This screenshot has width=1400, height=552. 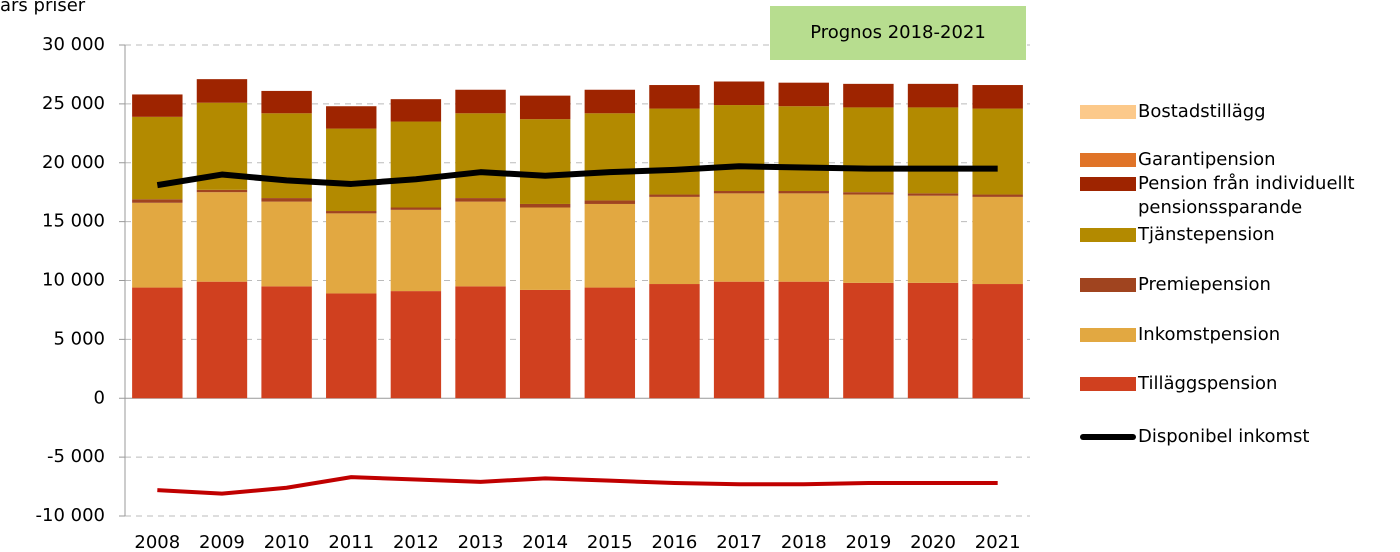 I want to click on legend-label: Tjänstepension, so click(x=1206, y=234).